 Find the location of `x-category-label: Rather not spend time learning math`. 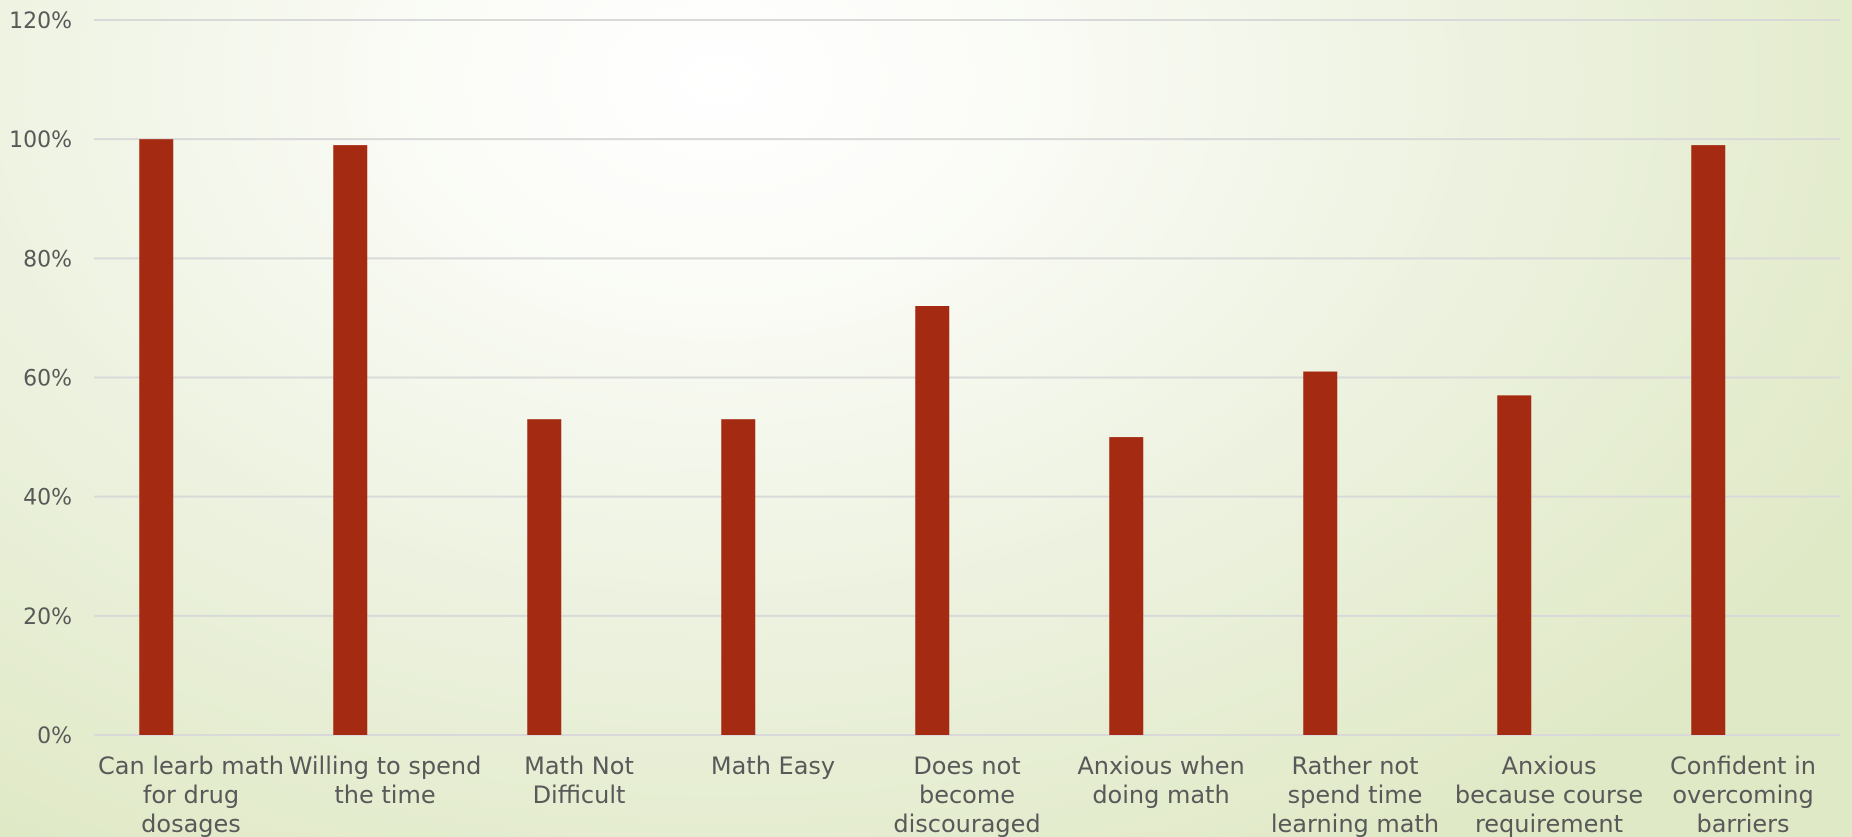

x-category-label: Rather not spend time learning math is located at coordinates (1355, 794).